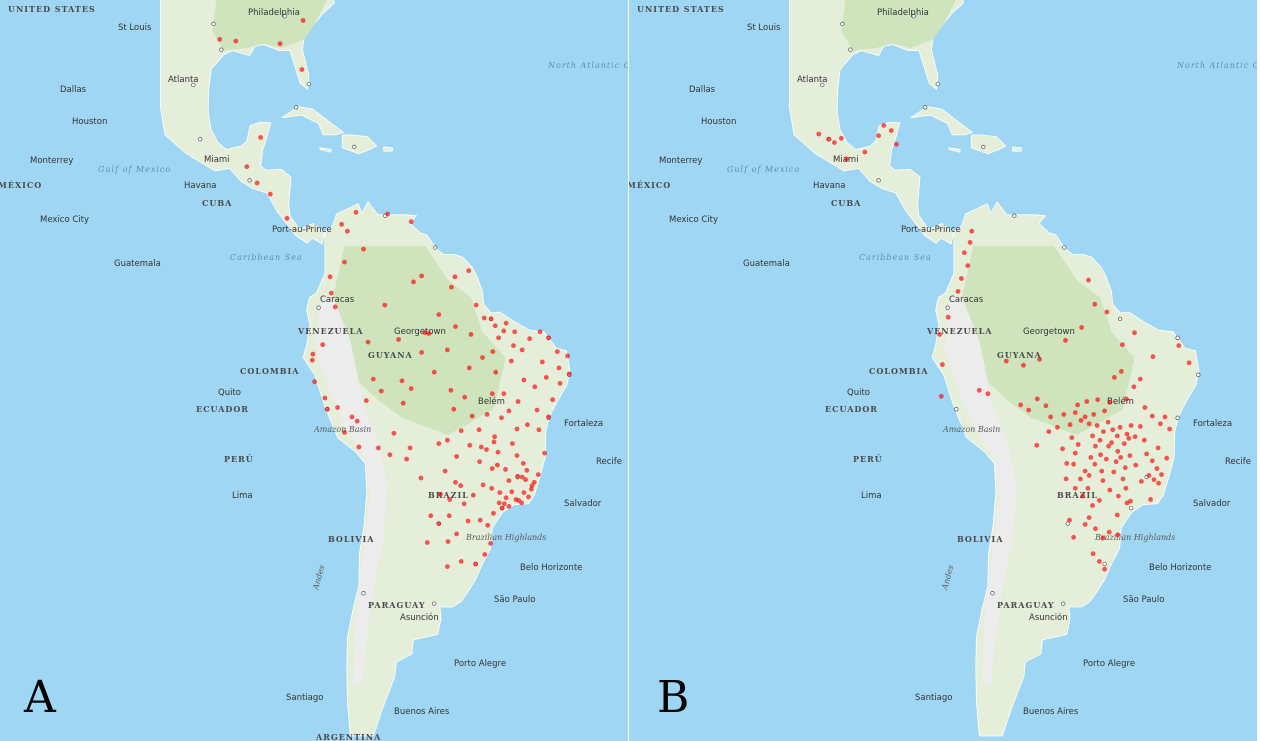 The height and width of the screenshot is (741, 1261). What do you see at coordinates (702, 90) in the screenshot?
I see `label-dallas: Dallas` at bounding box center [702, 90].